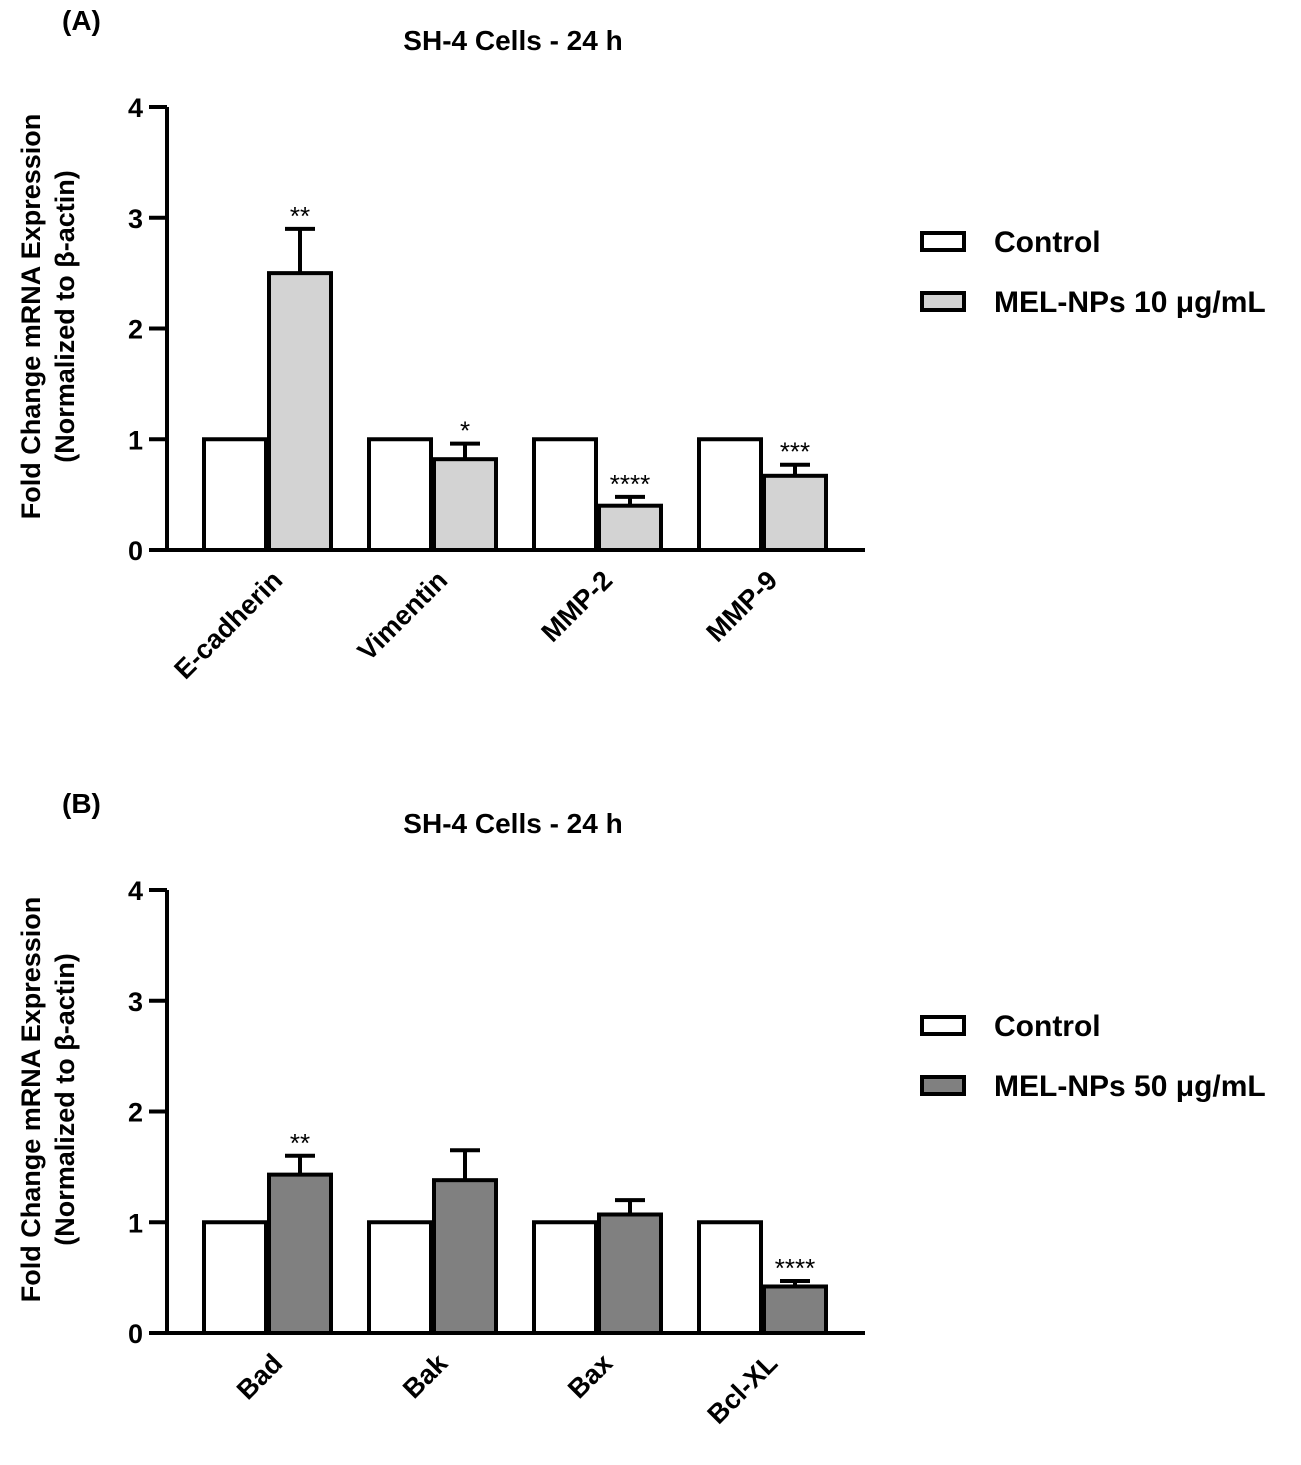 The width and height of the screenshot is (1301, 1465). I want to click on significance-label: ***, so click(795, 452).